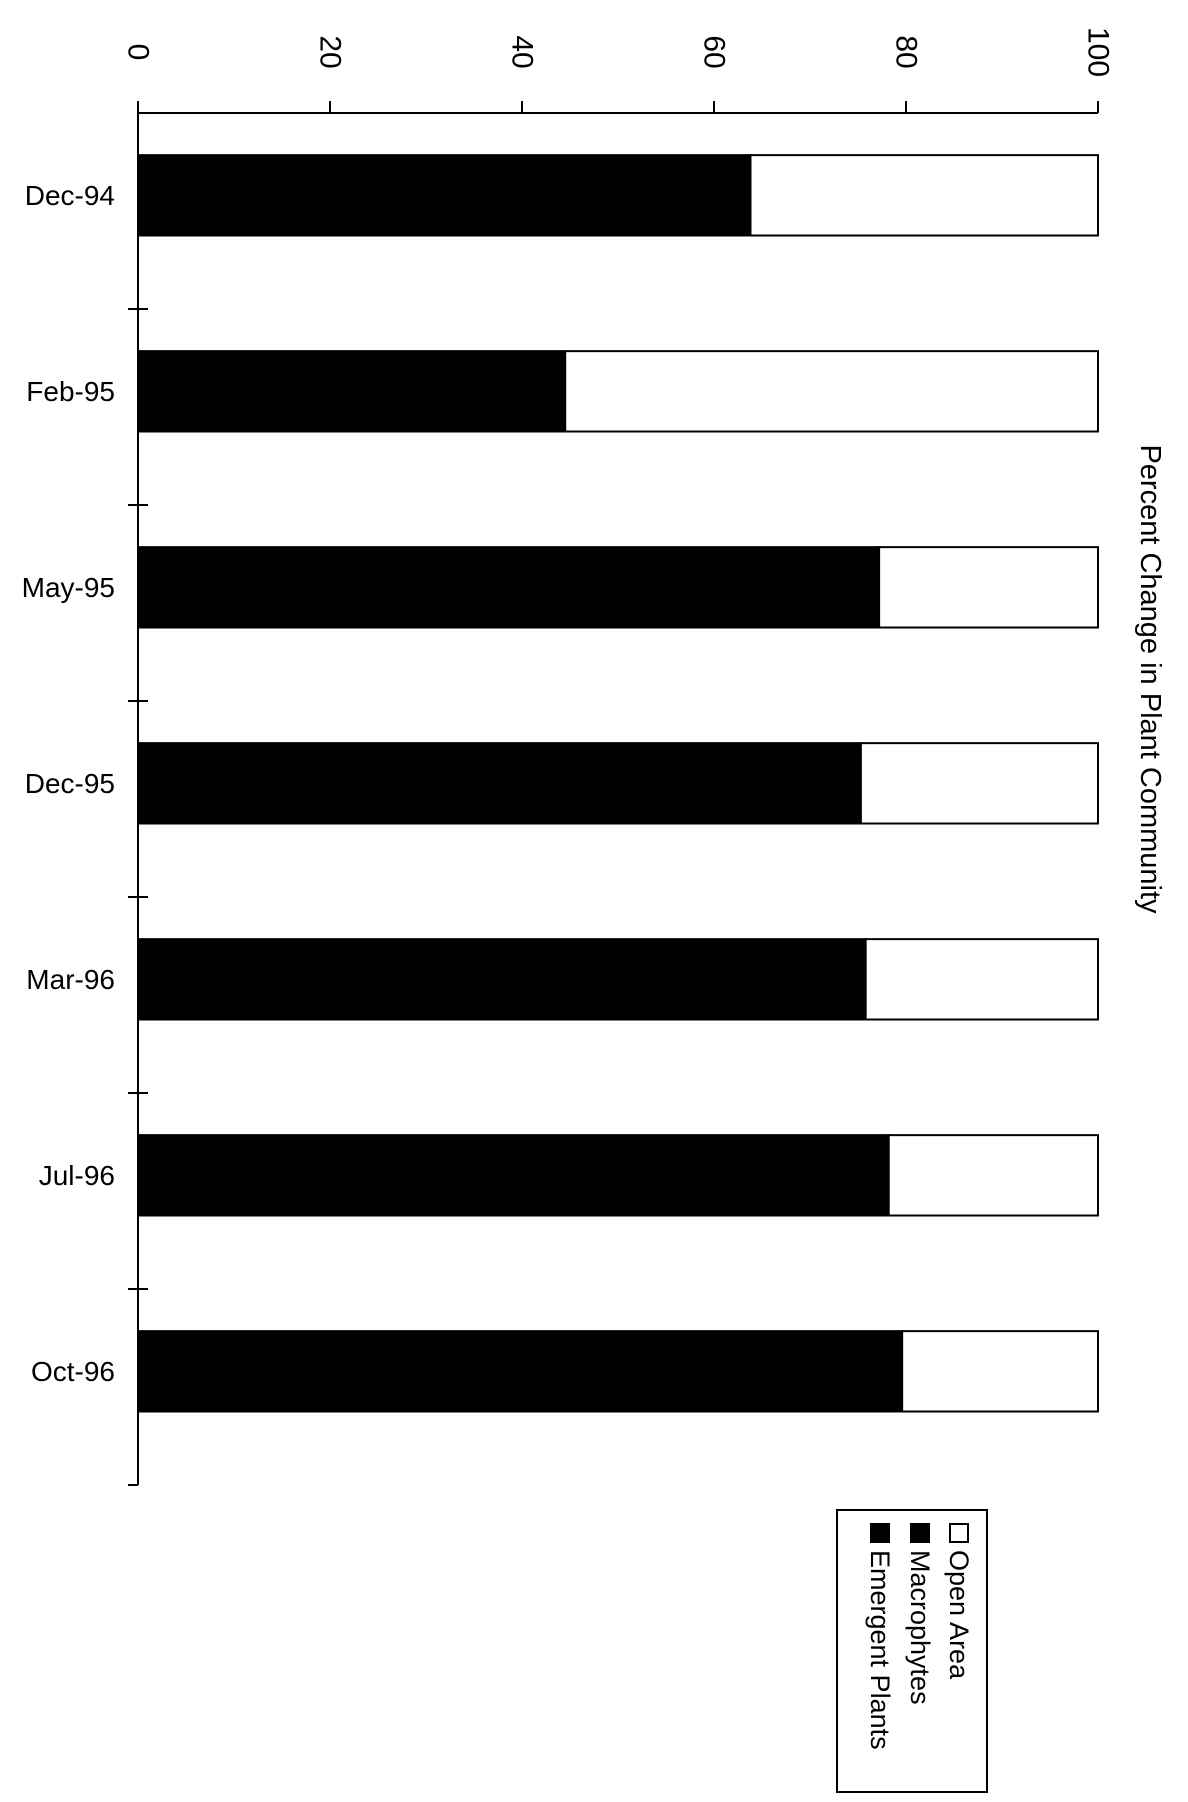  I want to click on value-tick-label: 40, so click(522, 51).